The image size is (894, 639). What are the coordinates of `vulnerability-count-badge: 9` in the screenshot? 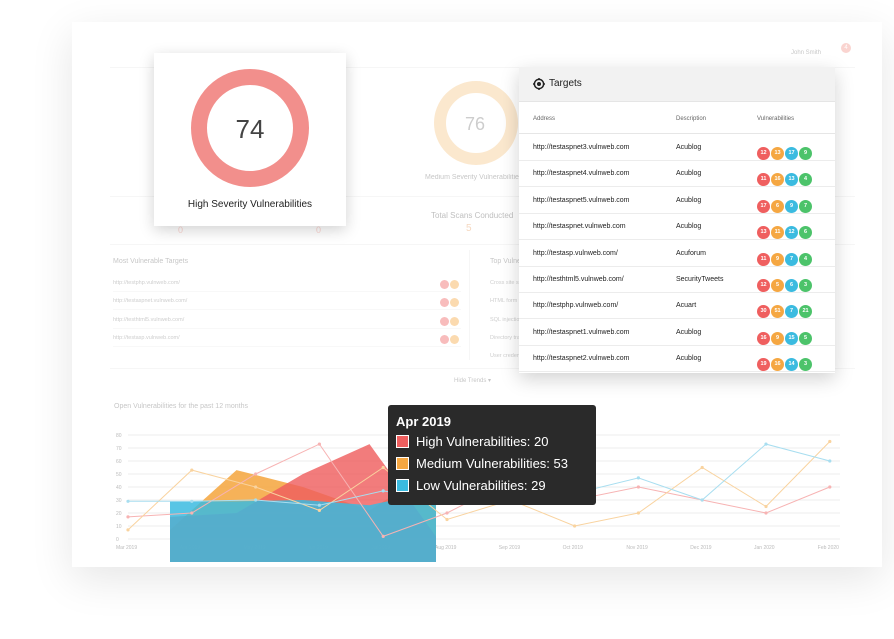 It's located at (791, 206).